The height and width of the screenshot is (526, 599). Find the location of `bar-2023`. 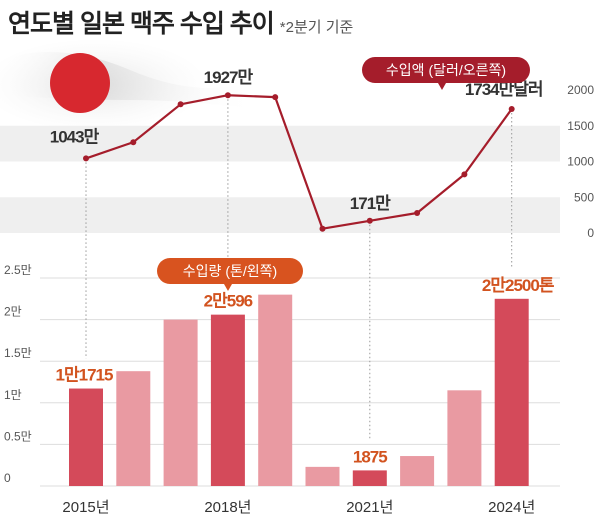

bar-2023 is located at coordinates (464, 438).